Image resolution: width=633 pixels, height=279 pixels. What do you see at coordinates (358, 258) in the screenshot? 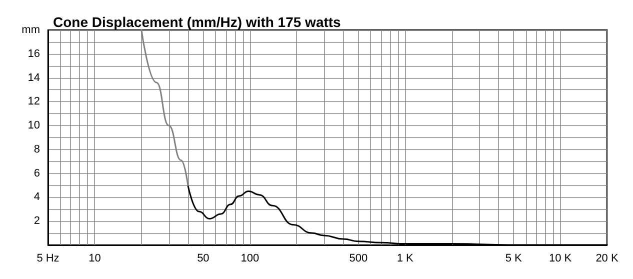
I see `x-tick-label: 500` at bounding box center [358, 258].